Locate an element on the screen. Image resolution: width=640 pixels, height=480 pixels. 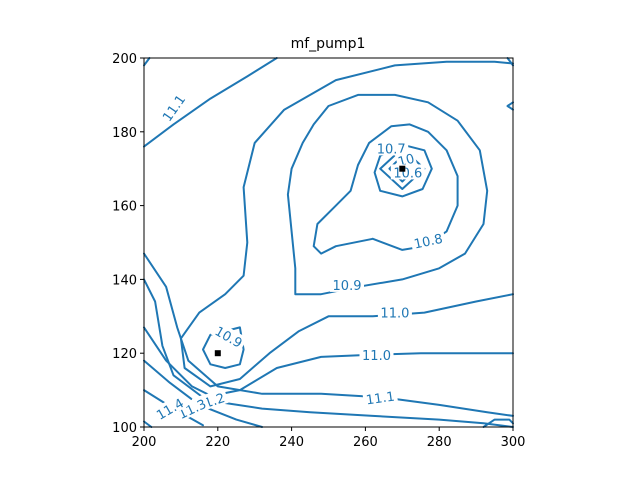
y-tick-label: 160 is located at coordinates (124, 207).